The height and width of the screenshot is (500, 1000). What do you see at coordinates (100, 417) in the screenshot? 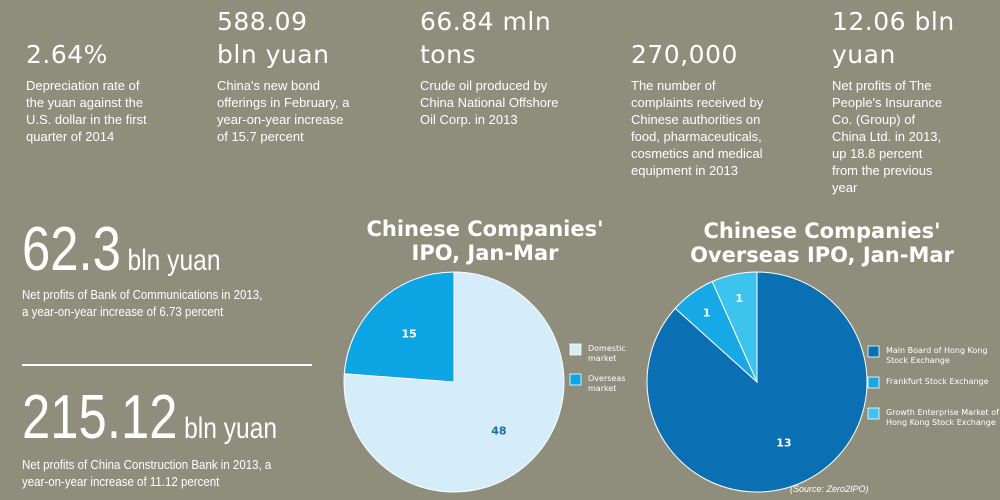
I see `hero-value: 215.12` at bounding box center [100, 417].